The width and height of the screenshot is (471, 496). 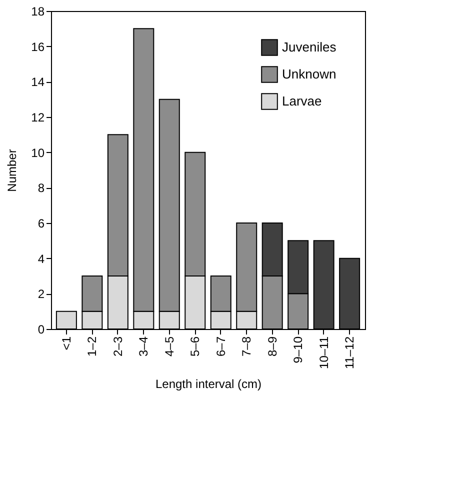 I want to click on legend-label: Juveniles, so click(x=309, y=47).